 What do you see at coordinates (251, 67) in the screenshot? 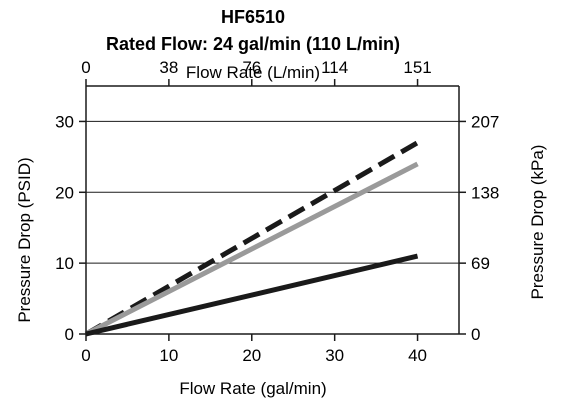
I see `x2-tick-label: 76` at bounding box center [251, 67].